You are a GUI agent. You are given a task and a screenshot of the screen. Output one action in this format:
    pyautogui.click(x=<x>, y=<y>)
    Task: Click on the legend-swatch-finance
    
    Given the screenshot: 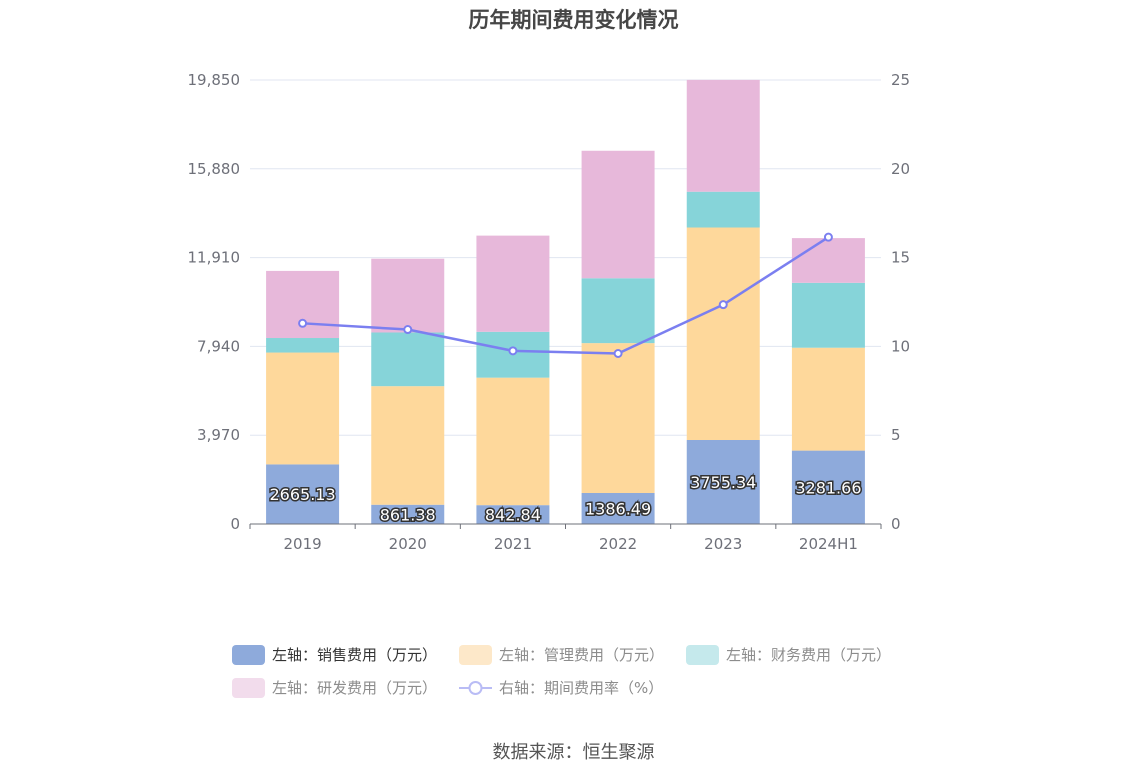 What is the action you would take?
    pyautogui.click(x=703, y=654)
    